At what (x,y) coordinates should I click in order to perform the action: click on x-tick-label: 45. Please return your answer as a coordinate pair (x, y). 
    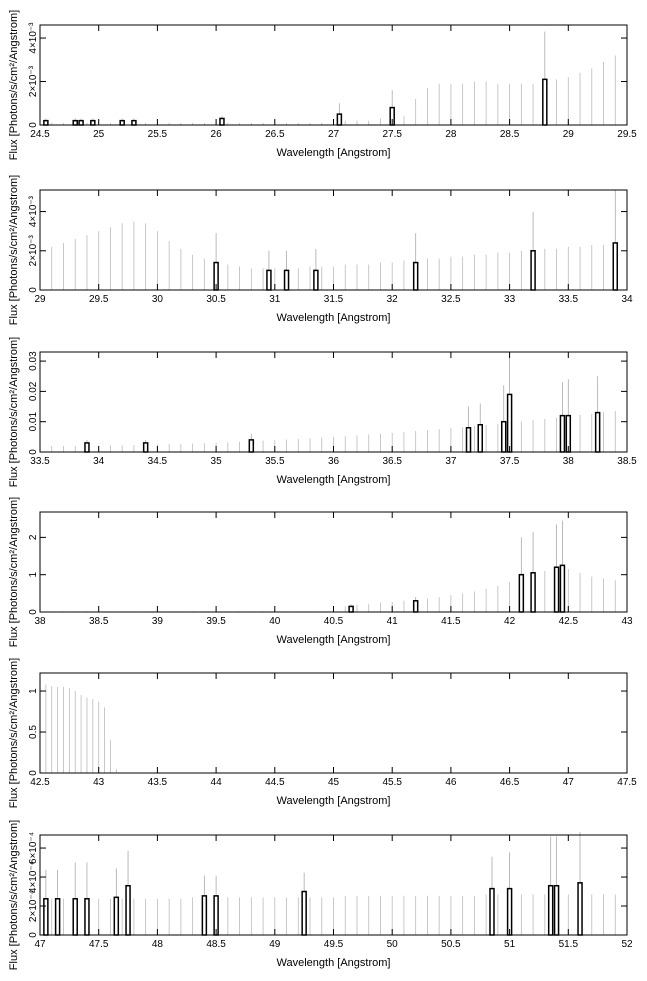
    Looking at the image, I should click on (334, 782).